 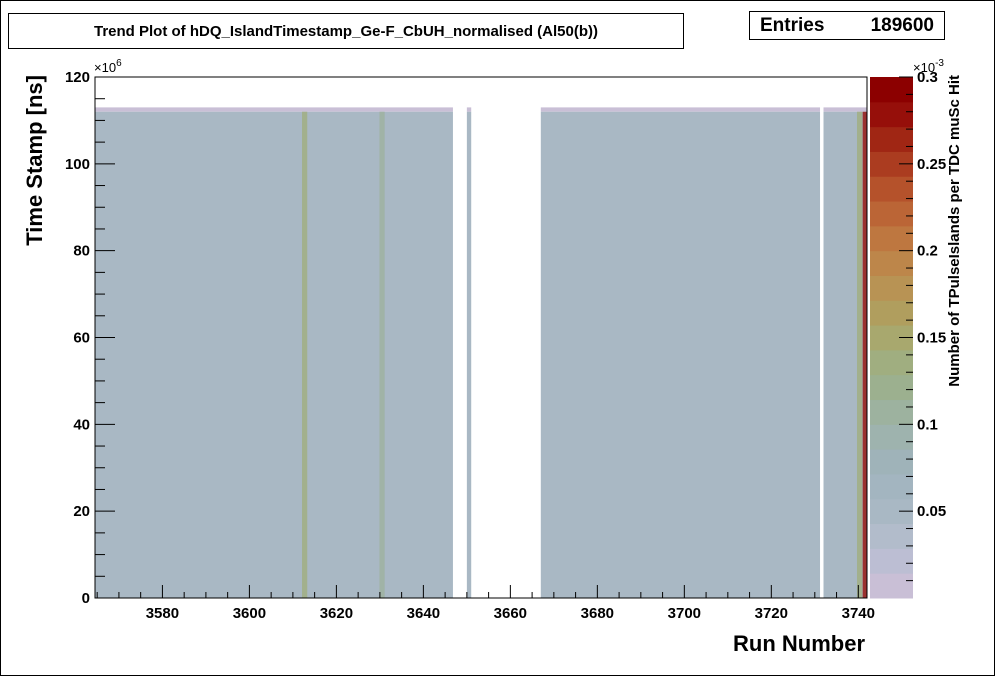 I want to click on heatmap-cell-block, so click(x=469, y=354).